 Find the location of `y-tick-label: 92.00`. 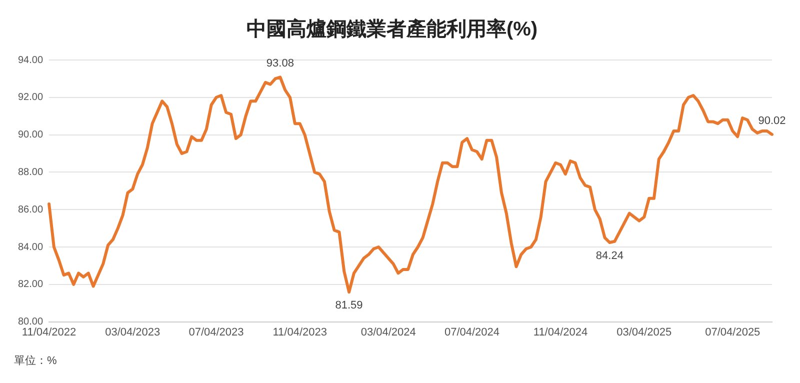

y-tick-label: 92.00 is located at coordinates (31, 98).